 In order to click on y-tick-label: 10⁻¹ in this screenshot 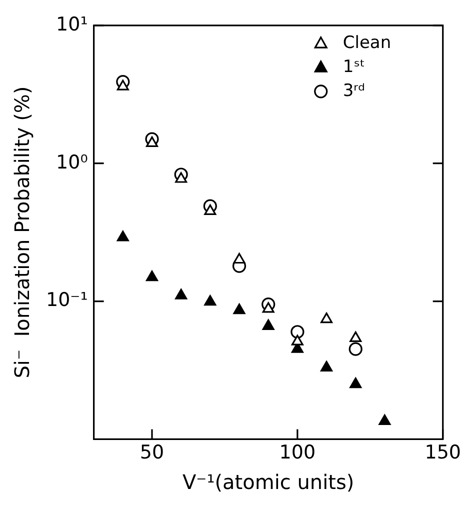, I will do `click(67, 300)`.